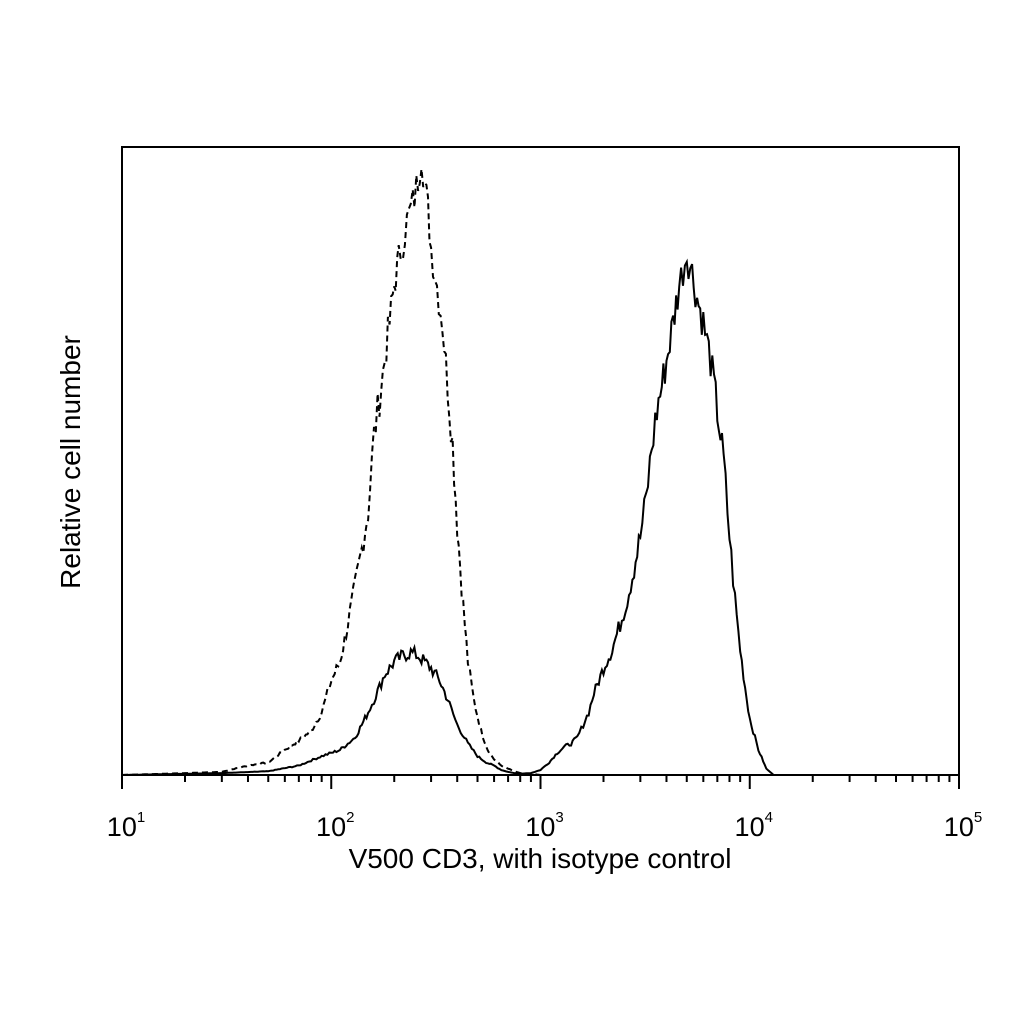 The height and width of the screenshot is (1024, 1024). I want to click on x-axis-tick-labels: 10¹ 10² 10³ 10⁴ 10⁵, so click(544, 825).